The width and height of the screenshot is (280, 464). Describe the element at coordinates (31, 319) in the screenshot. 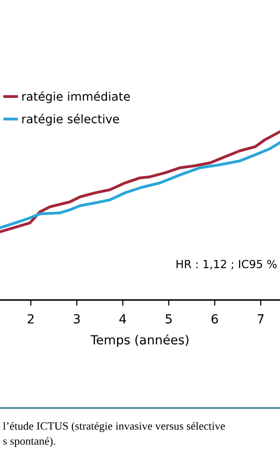

I see `x-tick-label: 2` at that location.